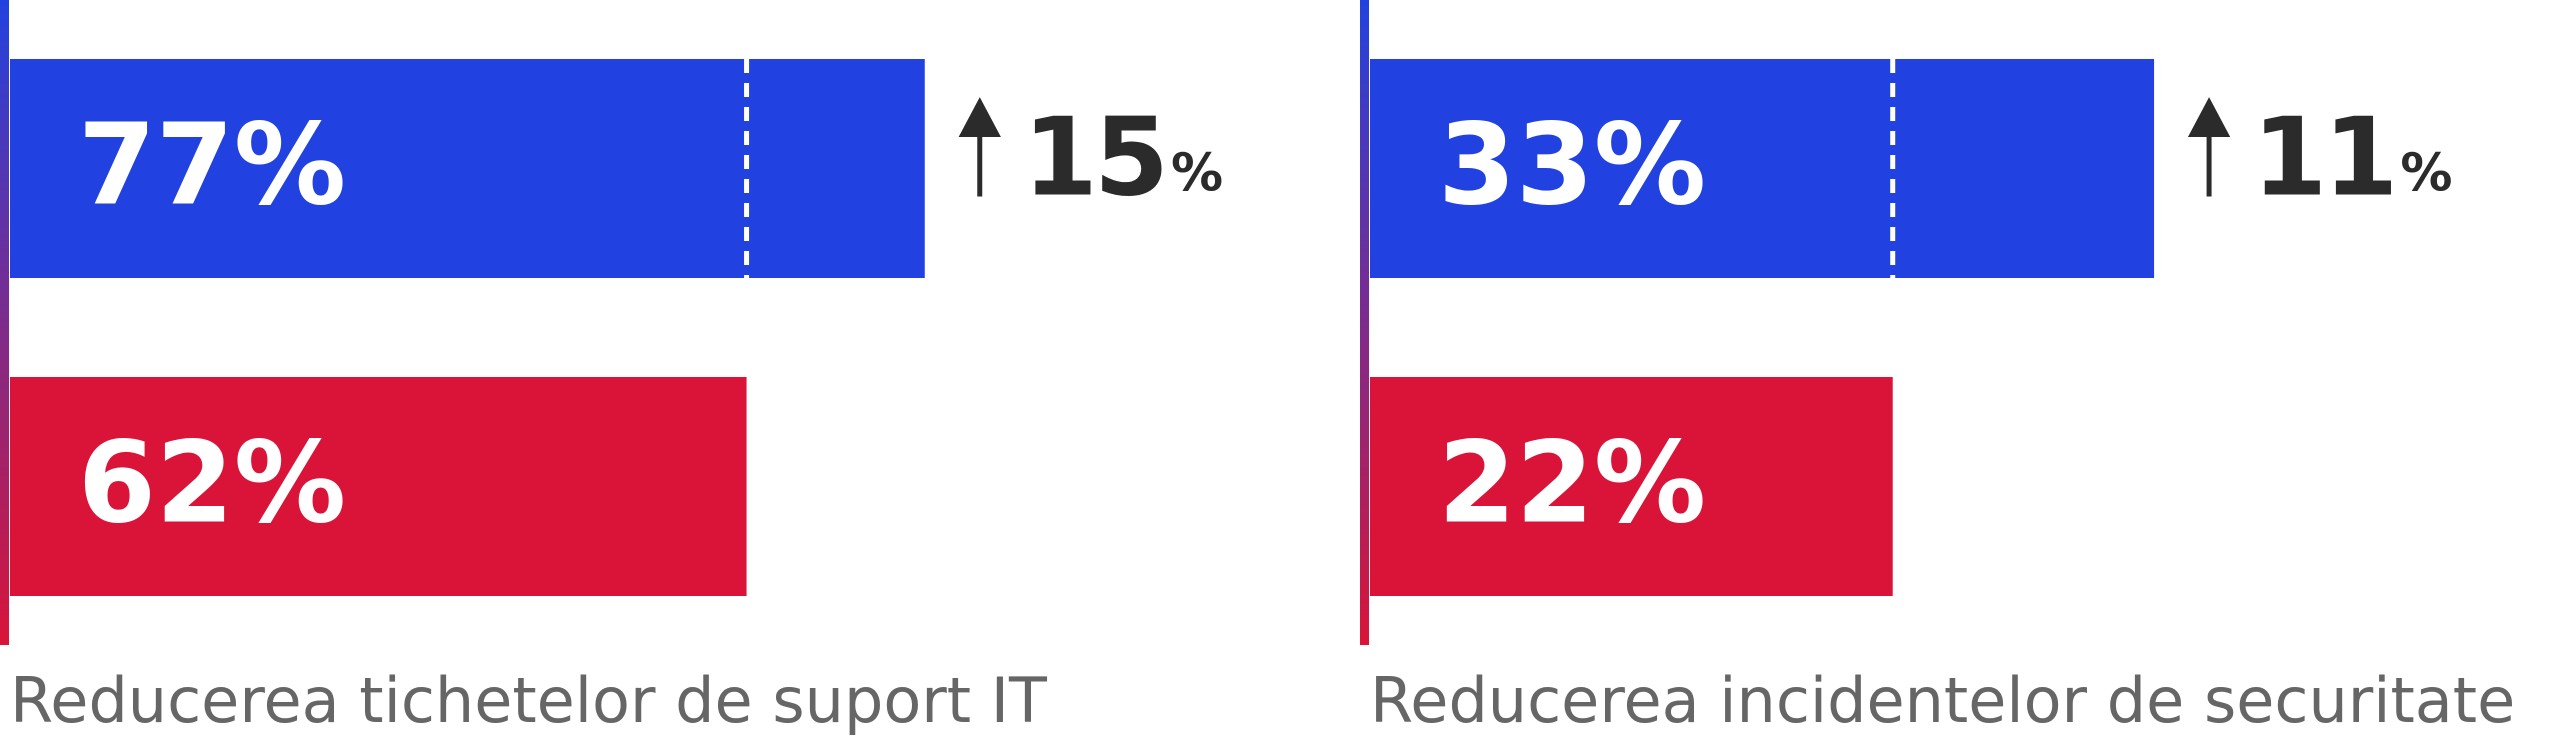 The image size is (2560, 745). I want to click on delta-value: 11, so click(2323, 157).